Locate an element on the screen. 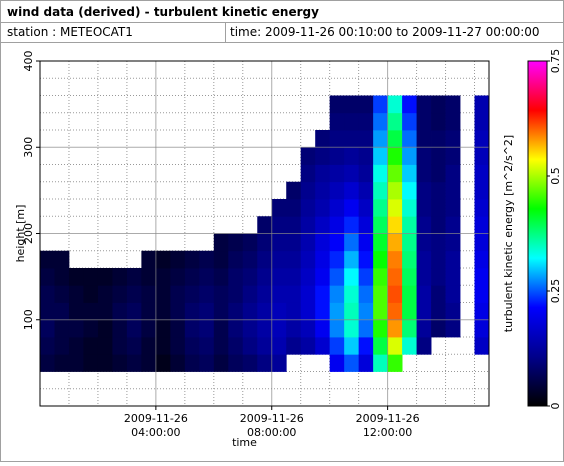  y-tick-label: 100 is located at coordinates (28, 319).